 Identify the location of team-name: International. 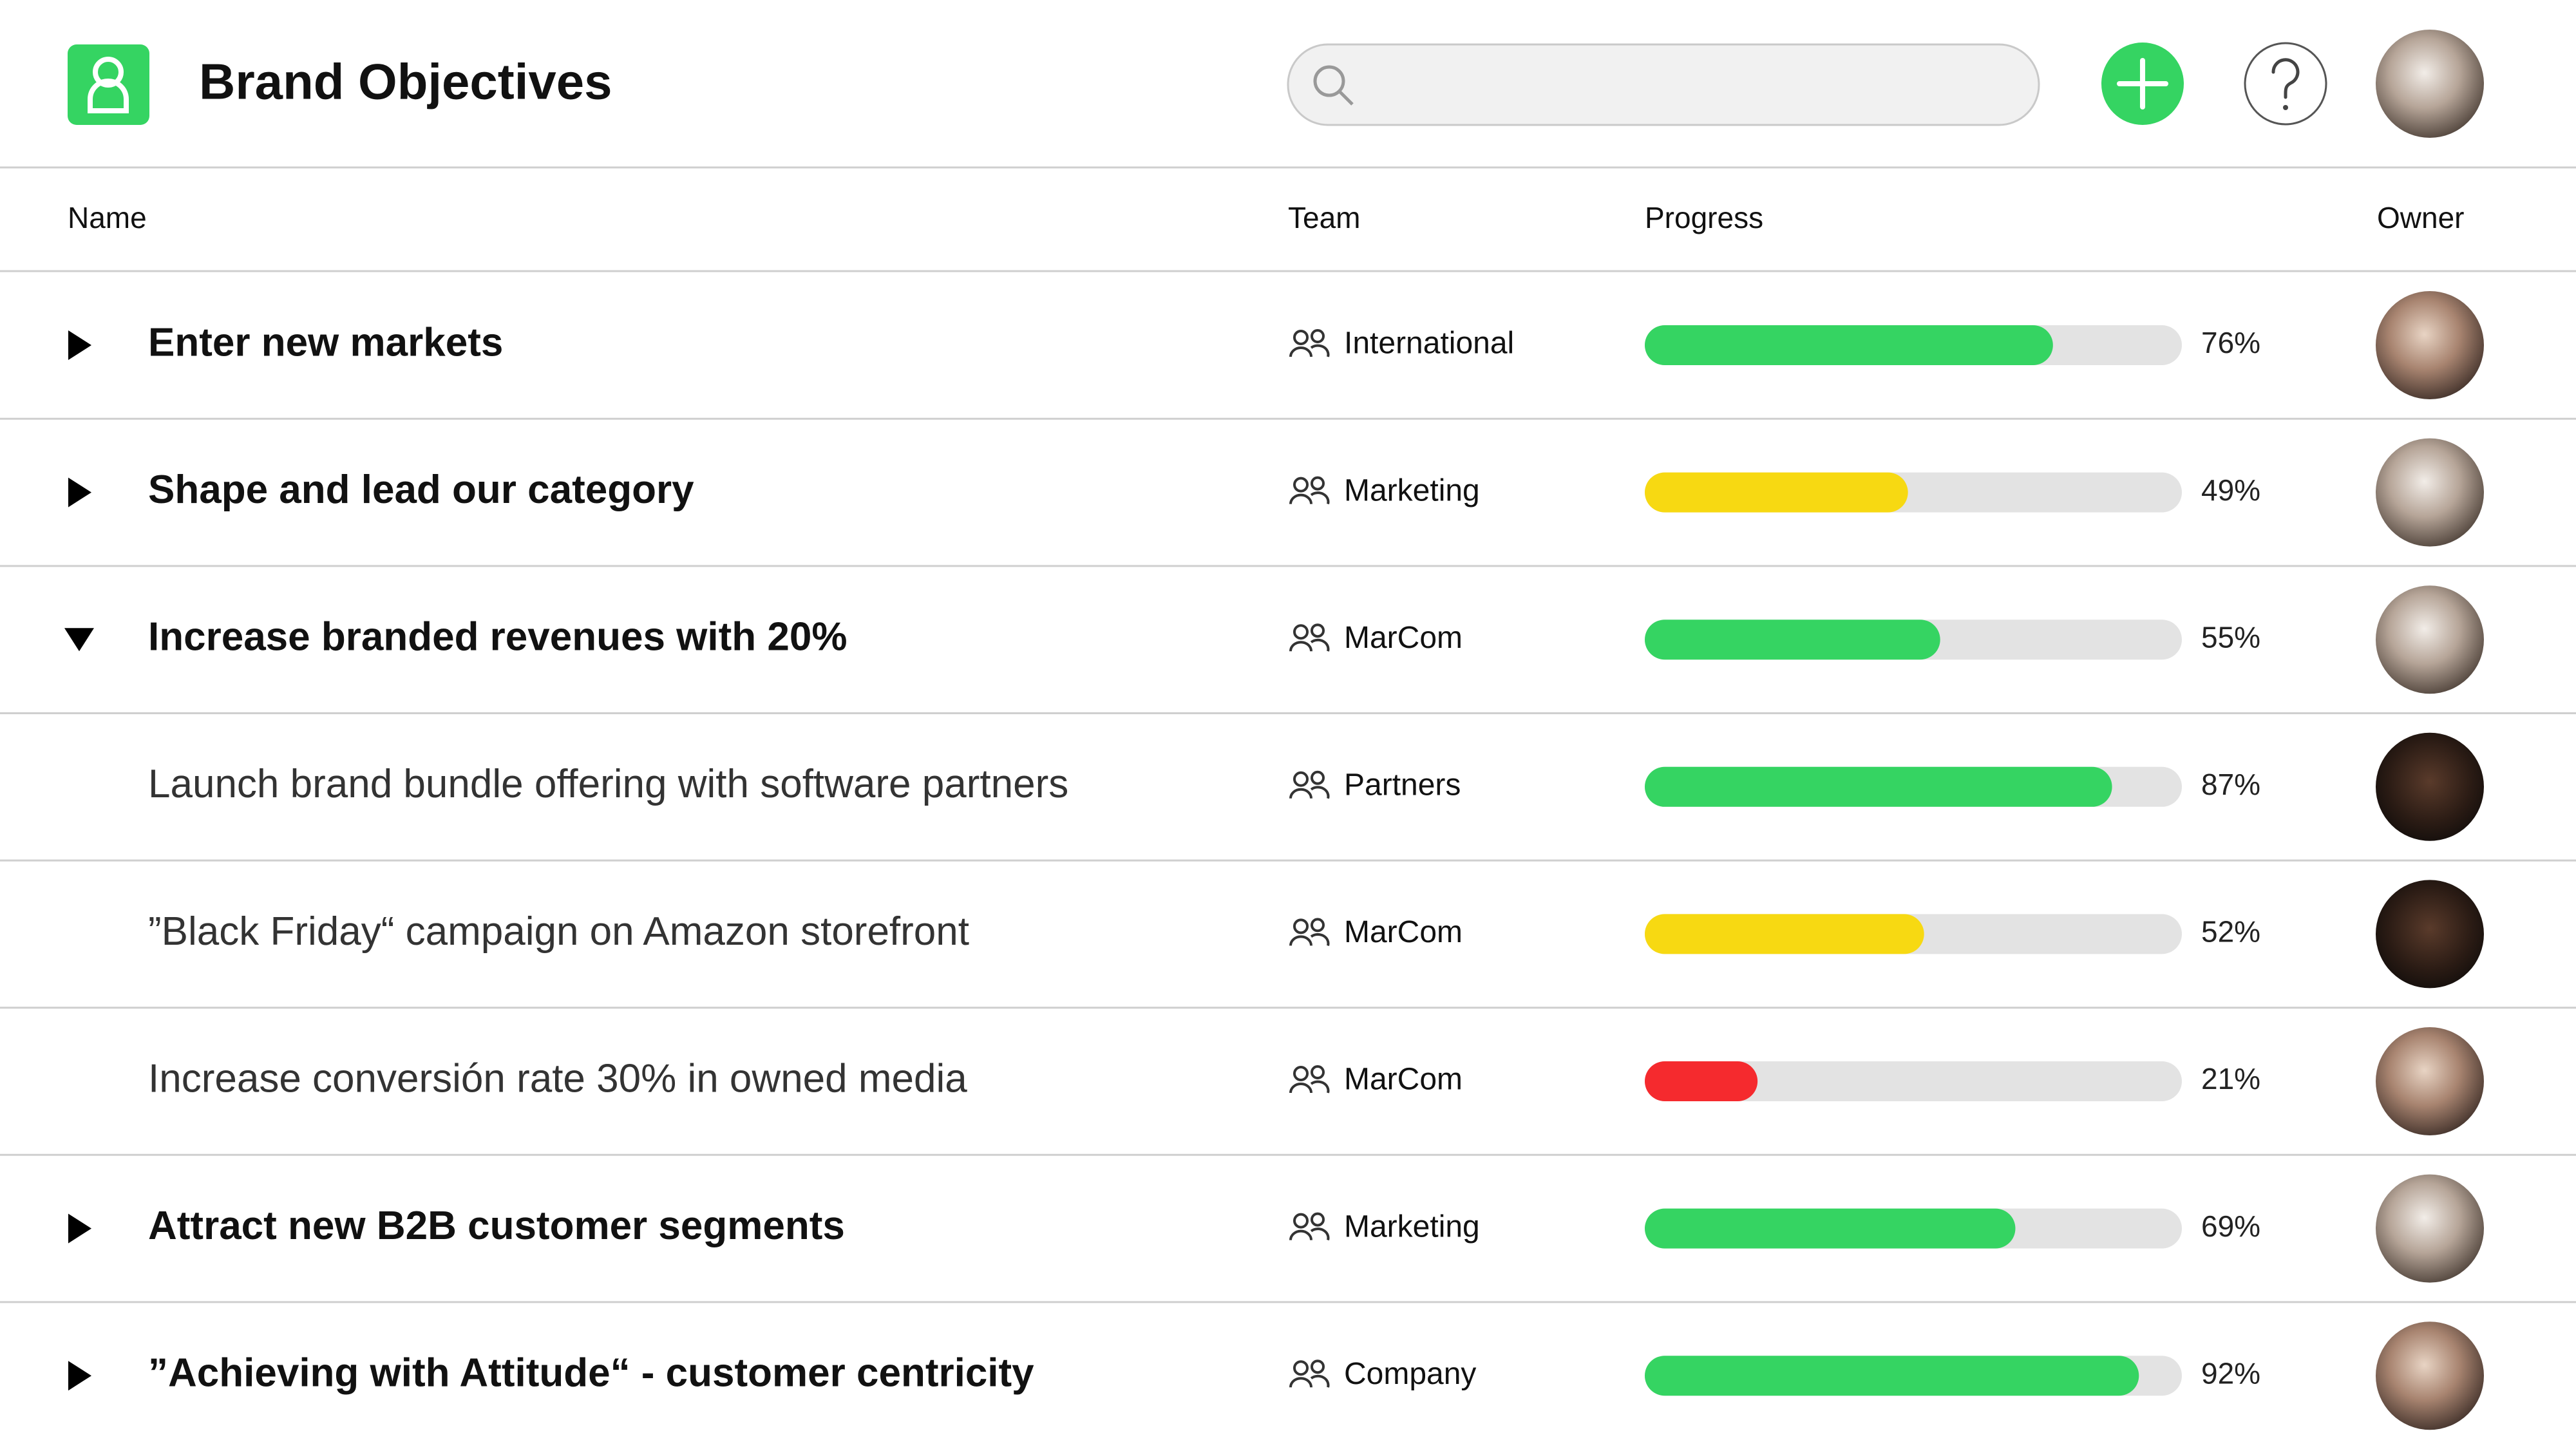
(1429, 344).